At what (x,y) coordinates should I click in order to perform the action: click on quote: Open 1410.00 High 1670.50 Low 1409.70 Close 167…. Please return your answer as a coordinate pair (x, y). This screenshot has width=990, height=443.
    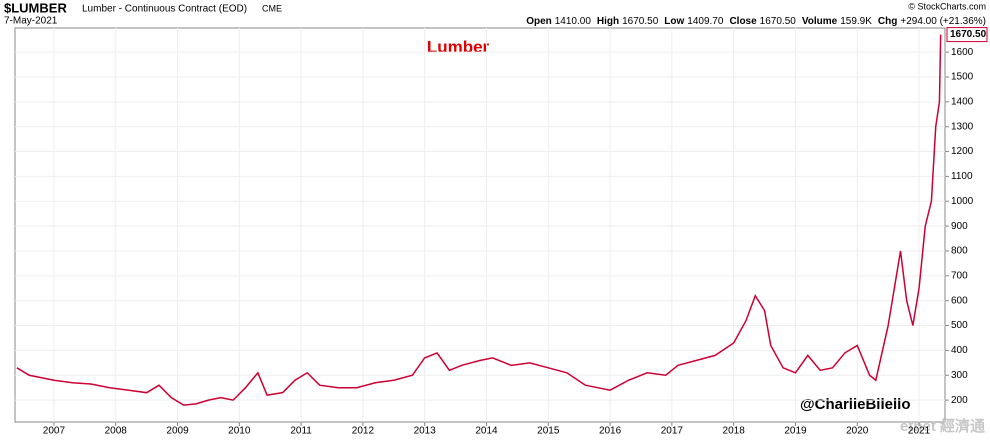
    Looking at the image, I should click on (756, 21).